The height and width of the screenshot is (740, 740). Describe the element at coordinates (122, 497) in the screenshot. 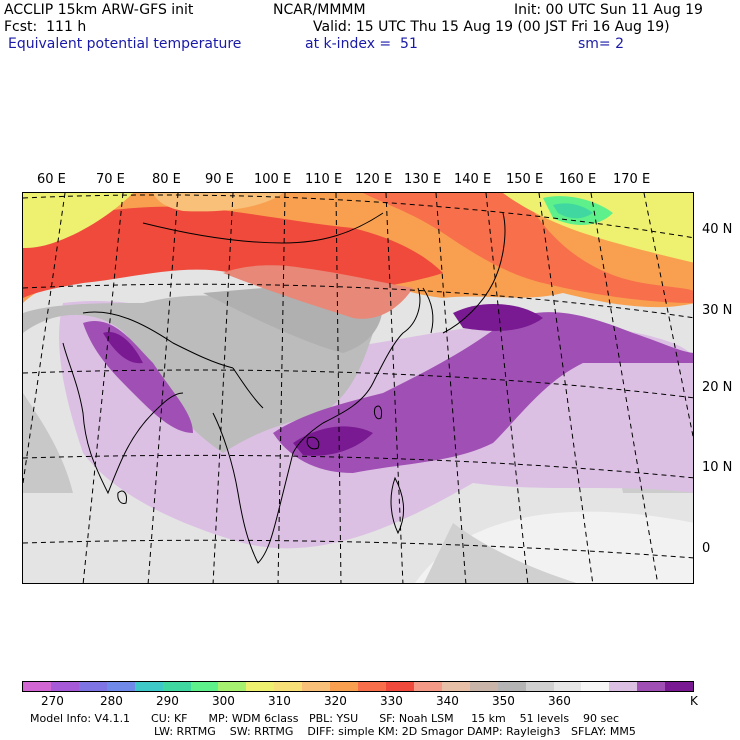

I see `srilanka-coast` at that location.